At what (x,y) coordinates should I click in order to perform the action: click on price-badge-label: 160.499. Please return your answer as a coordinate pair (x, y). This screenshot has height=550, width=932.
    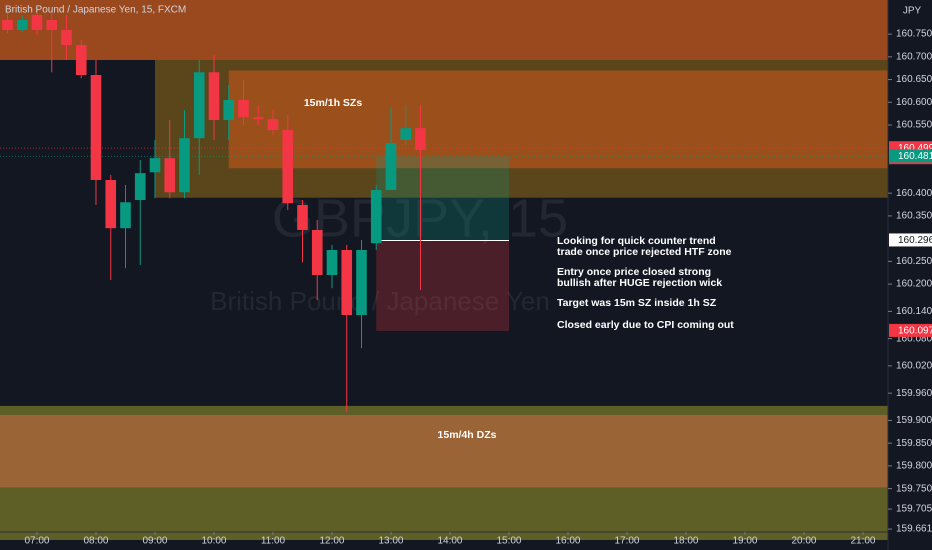
    Looking at the image, I should click on (915, 148).